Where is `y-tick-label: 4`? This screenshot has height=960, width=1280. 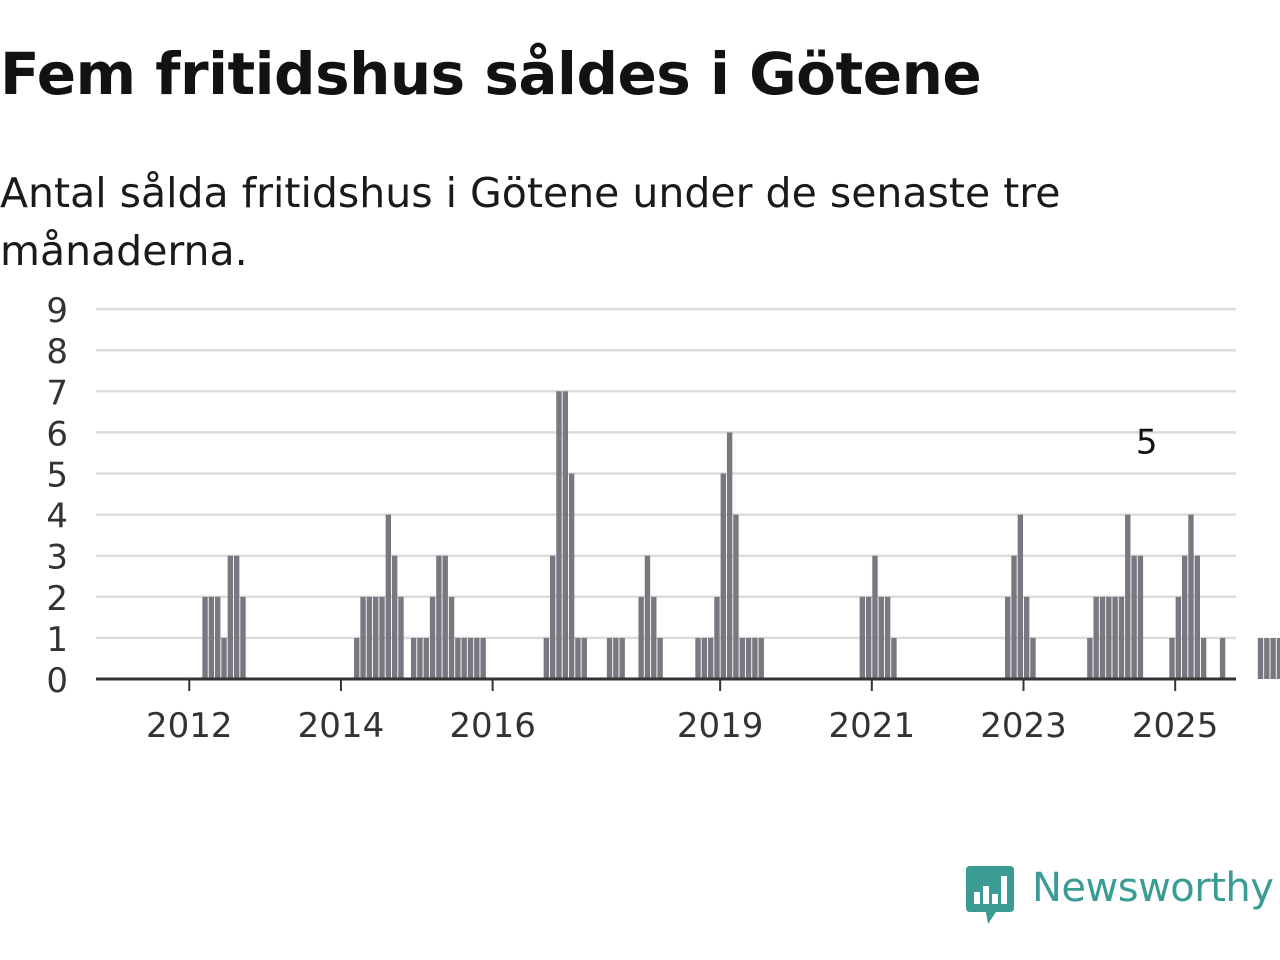
y-tick-label: 4 is located at coordinates (57, 517).